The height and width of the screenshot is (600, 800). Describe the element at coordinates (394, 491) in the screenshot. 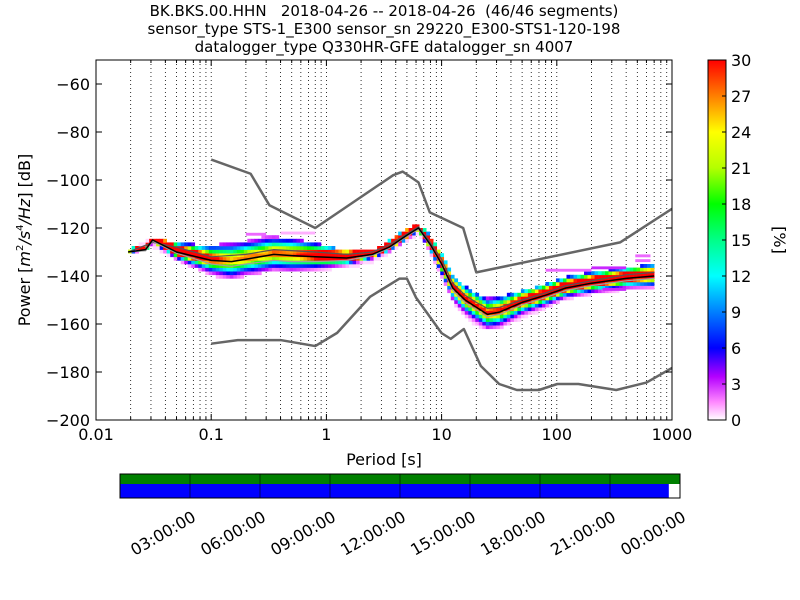

I see `coverage-psd-strip` at that location.